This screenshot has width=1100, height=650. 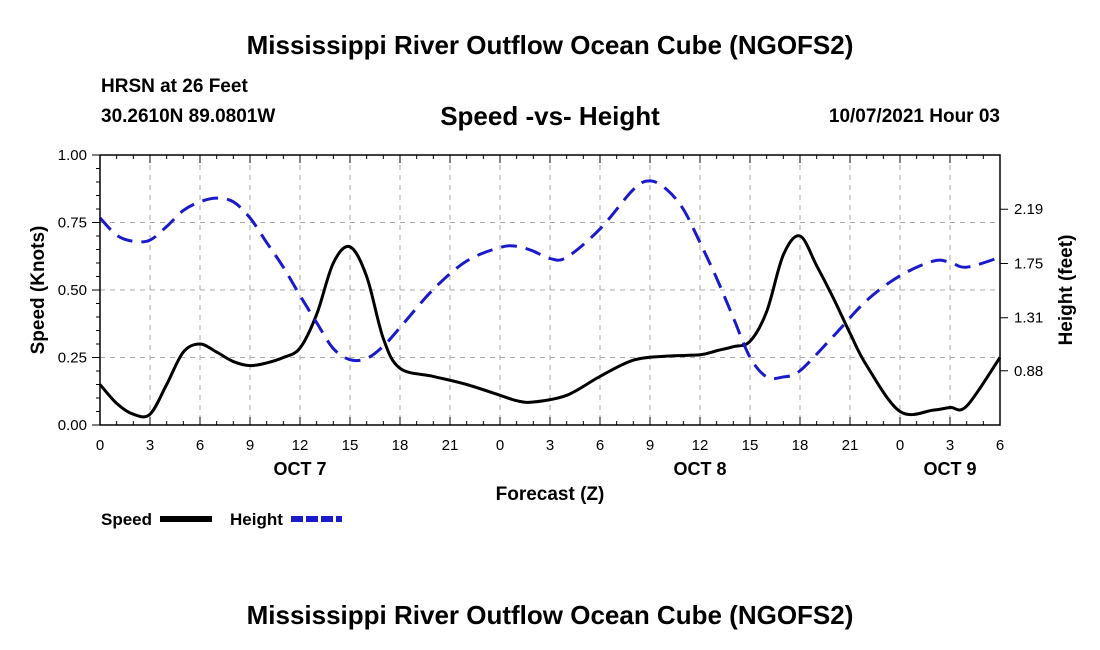 I want to click on y2-tick-label: 1.75, so click(x=1028, y=263).